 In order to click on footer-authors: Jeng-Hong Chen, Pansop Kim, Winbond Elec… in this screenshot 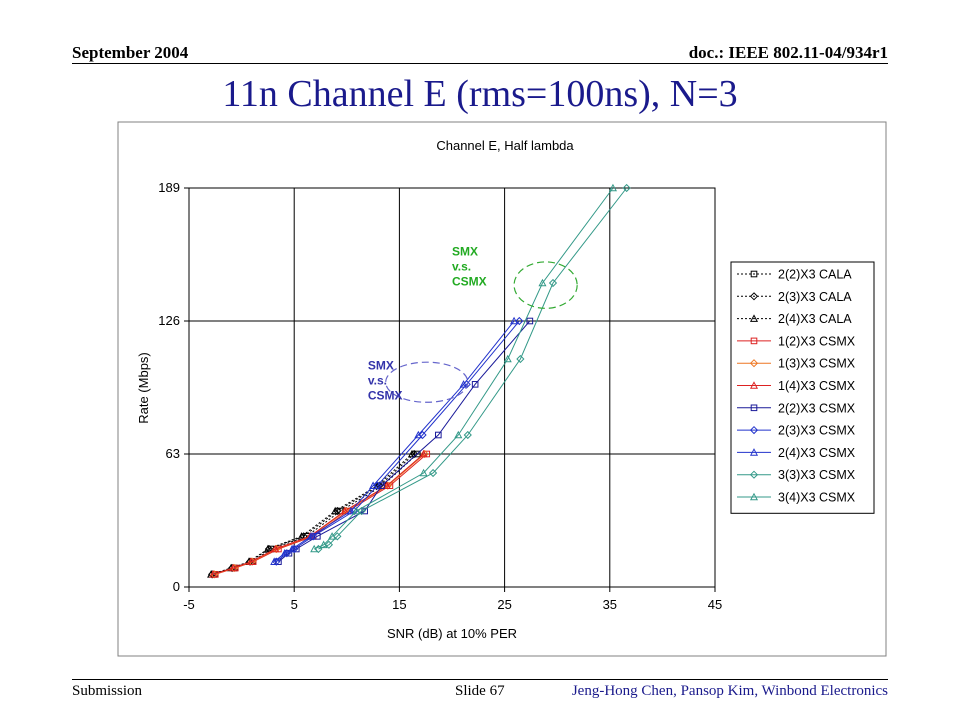, I will do `click(729, 691)`.